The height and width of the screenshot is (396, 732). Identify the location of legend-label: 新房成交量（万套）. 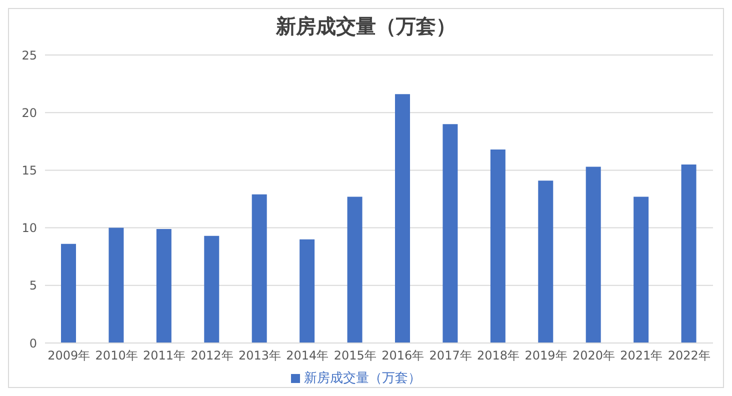
(362, 378).